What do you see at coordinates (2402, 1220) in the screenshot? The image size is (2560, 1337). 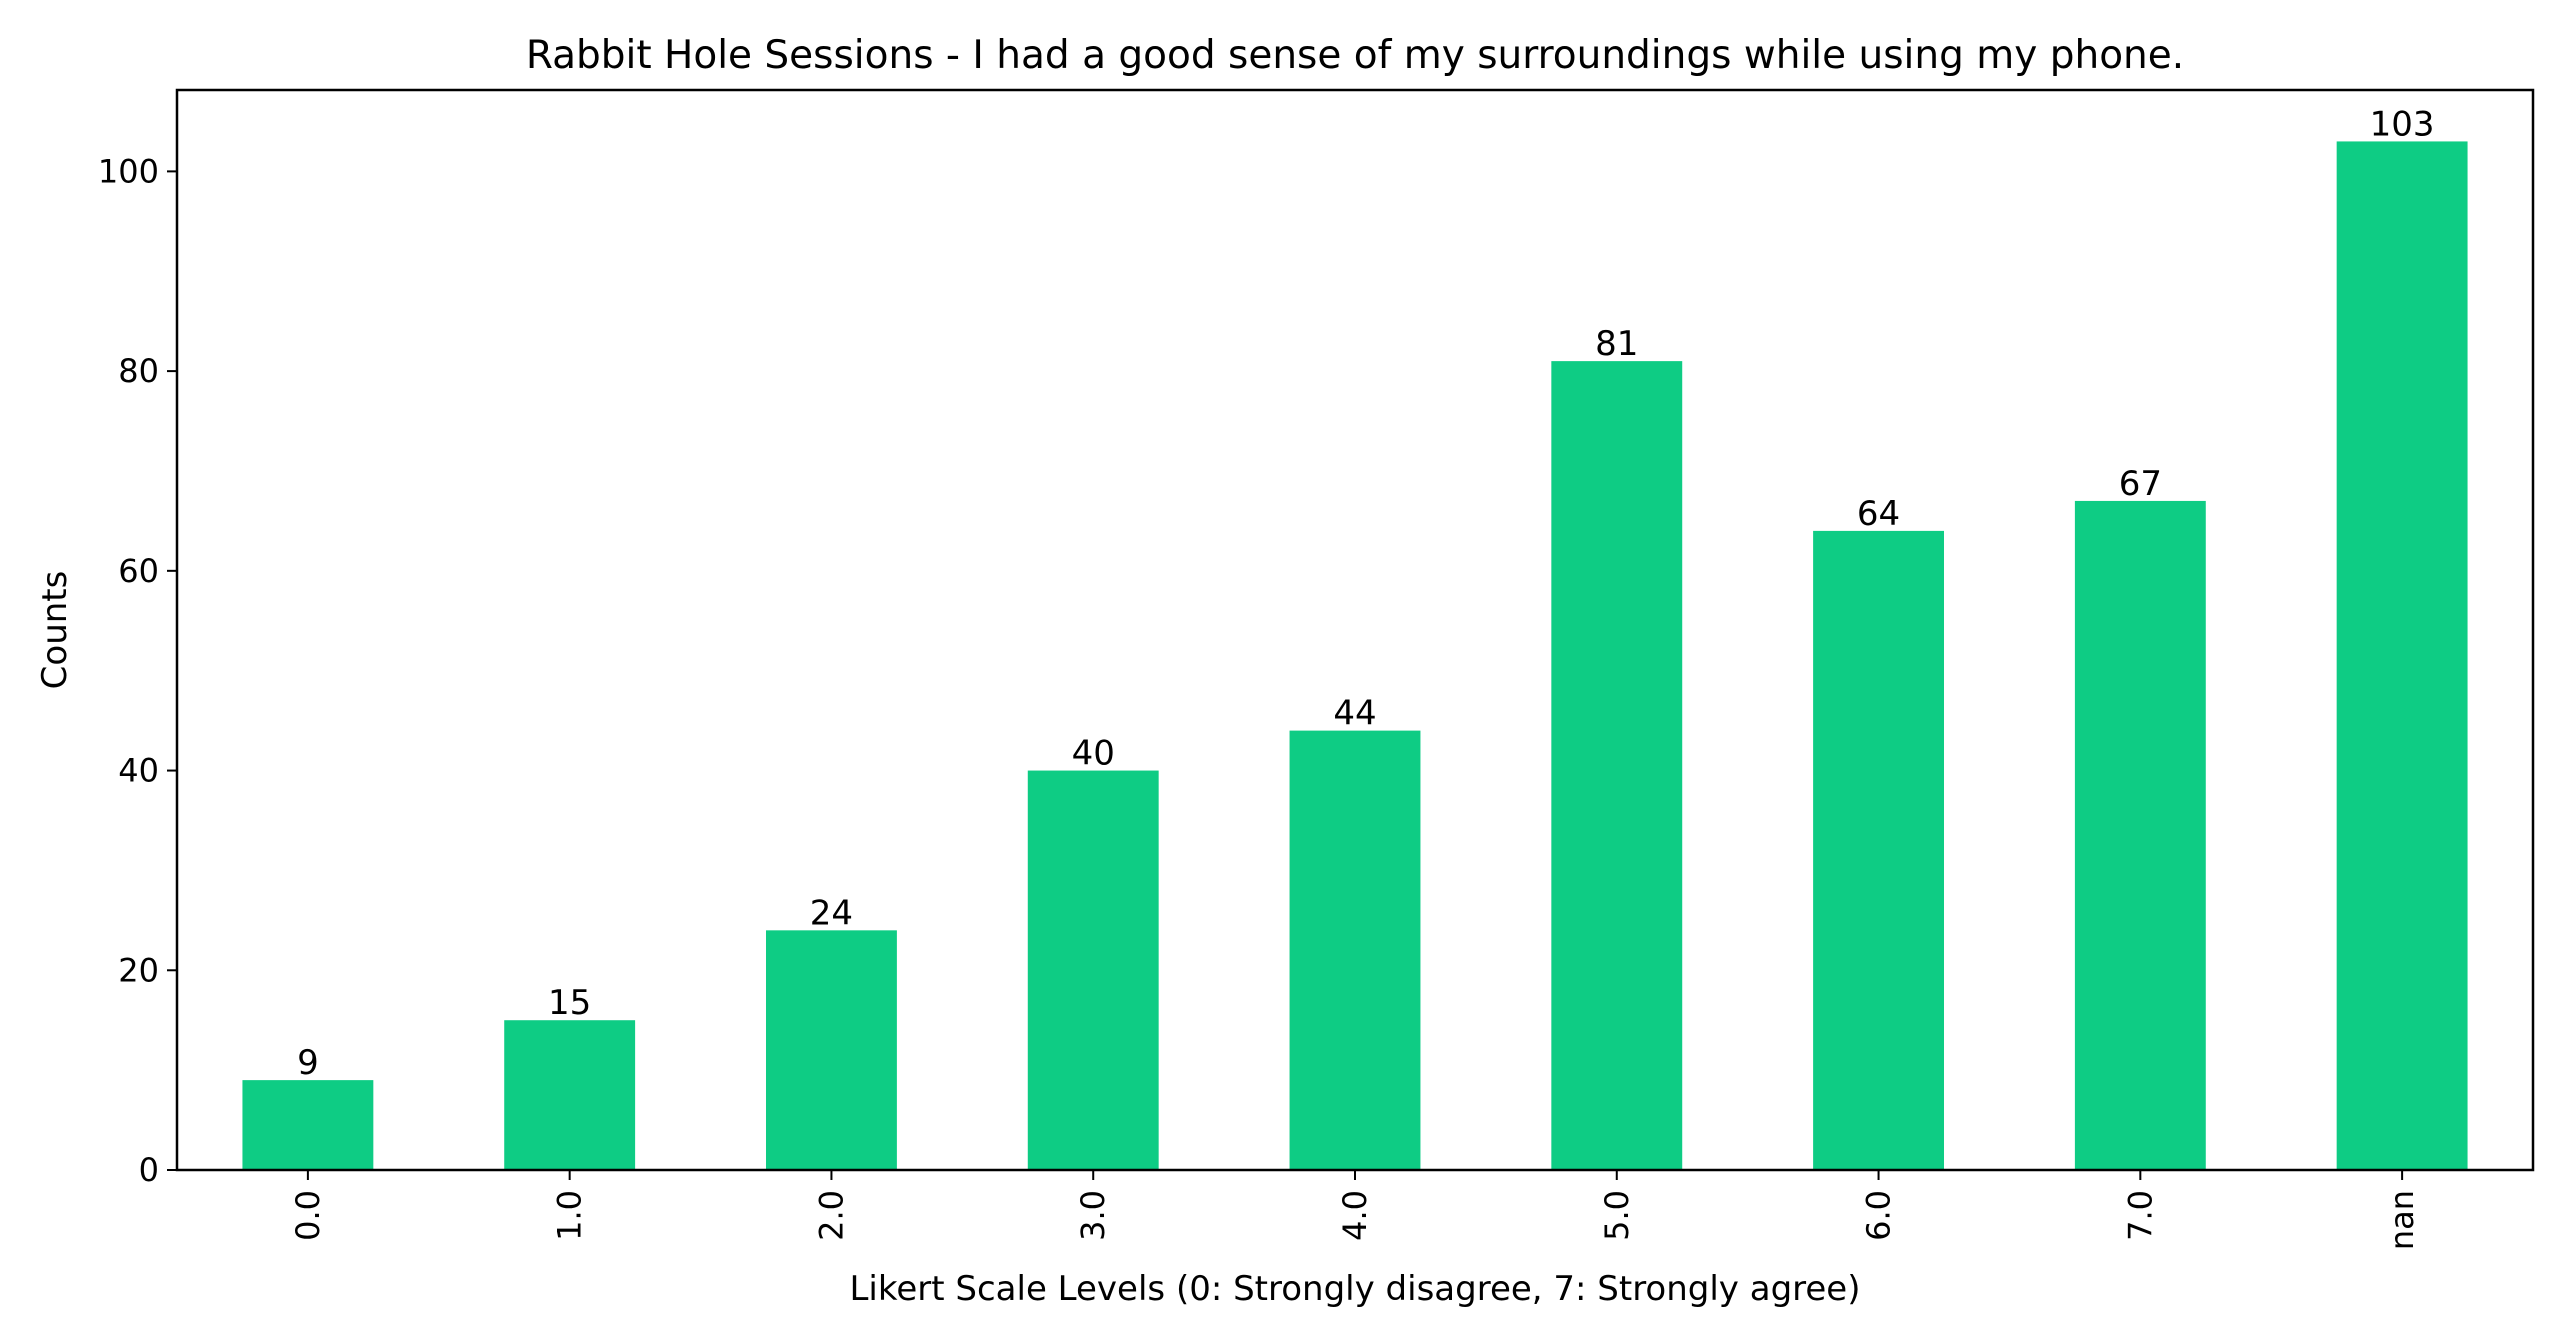 I see `x-tick-label: nan` at bounding box center [2402, 1220].